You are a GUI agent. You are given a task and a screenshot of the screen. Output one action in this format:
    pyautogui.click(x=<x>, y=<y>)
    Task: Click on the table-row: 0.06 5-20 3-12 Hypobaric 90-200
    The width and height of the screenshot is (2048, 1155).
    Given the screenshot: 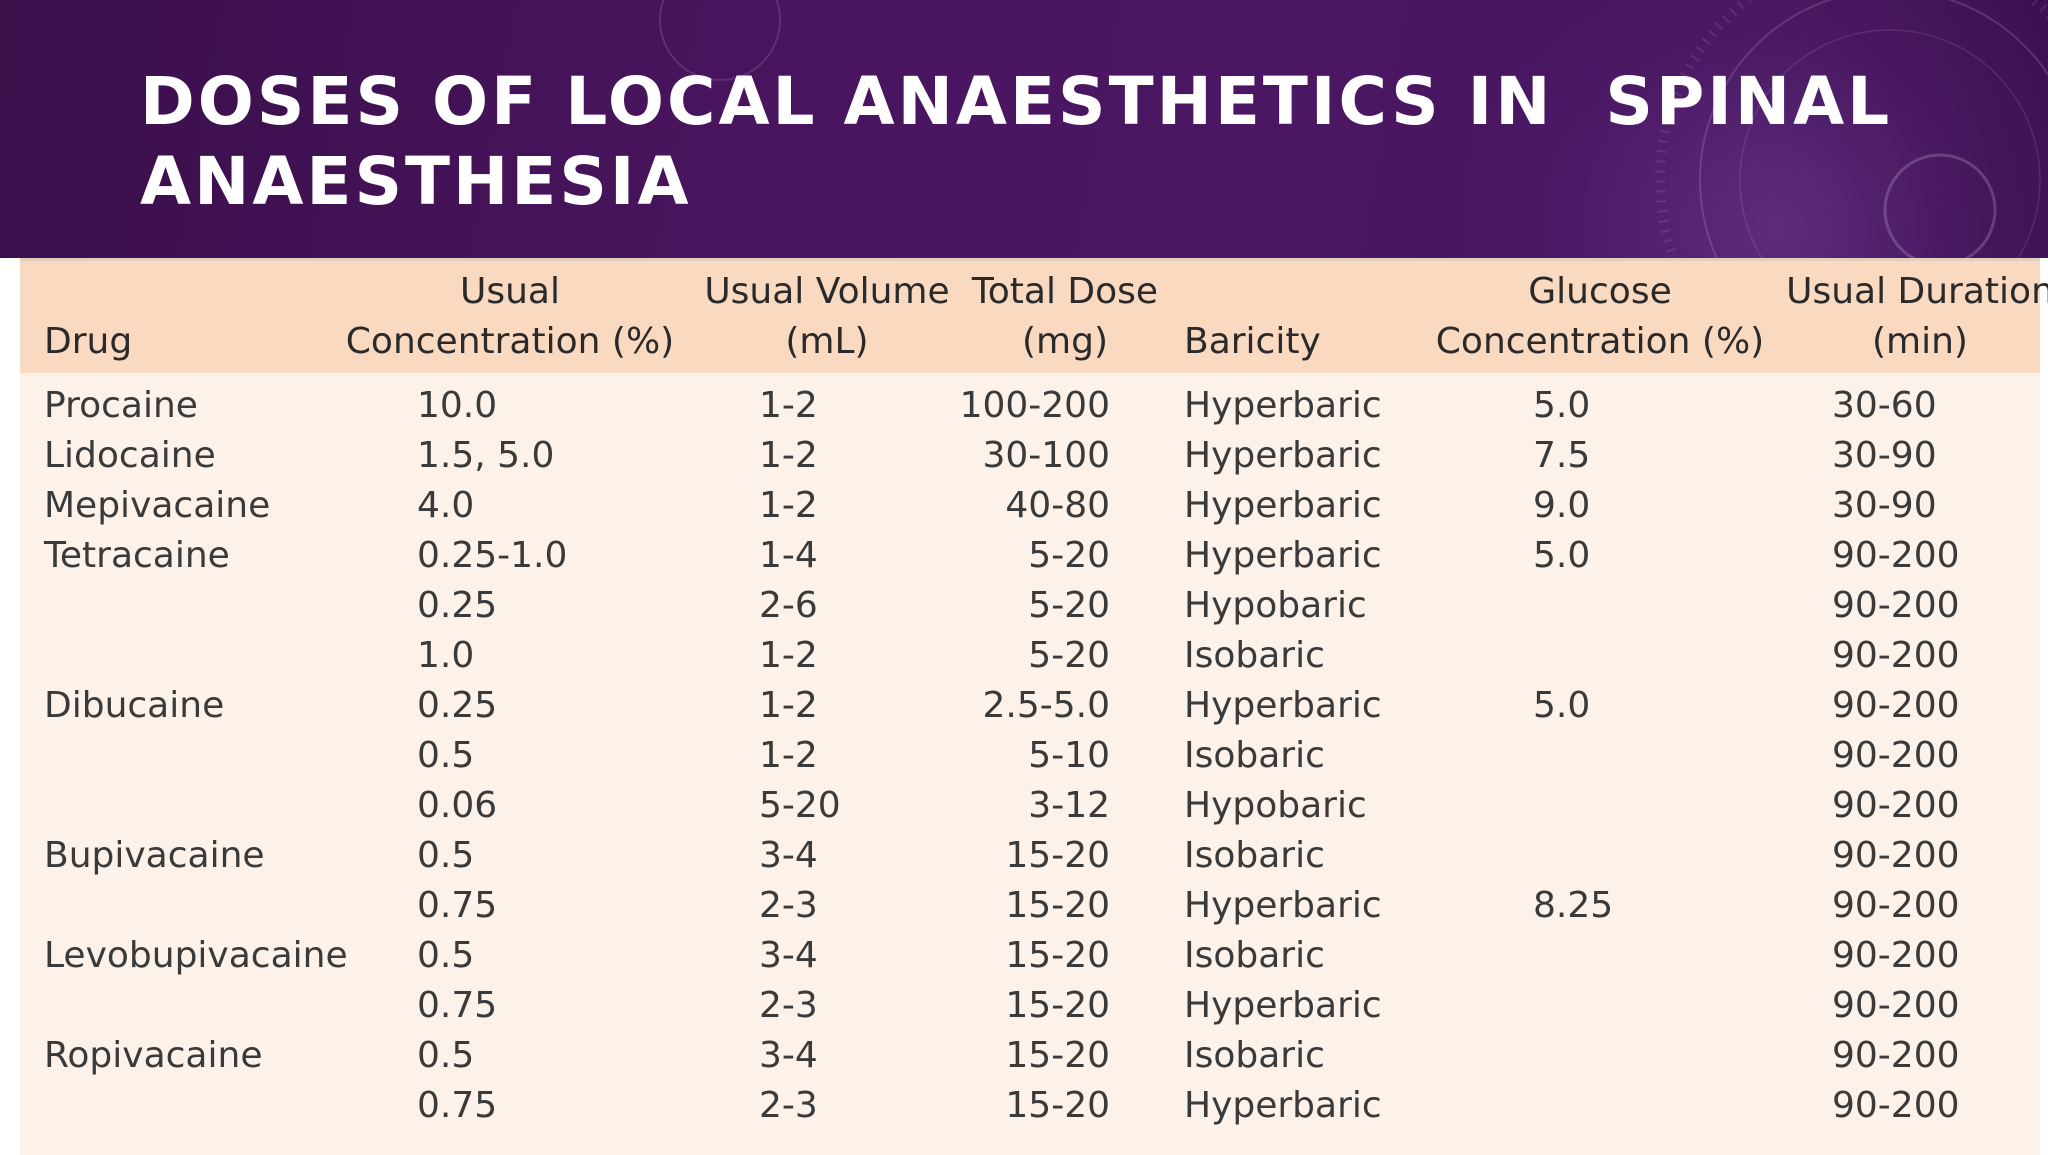 What is the action you would take?
    pyautogui.click(x=1030, y=806)
    